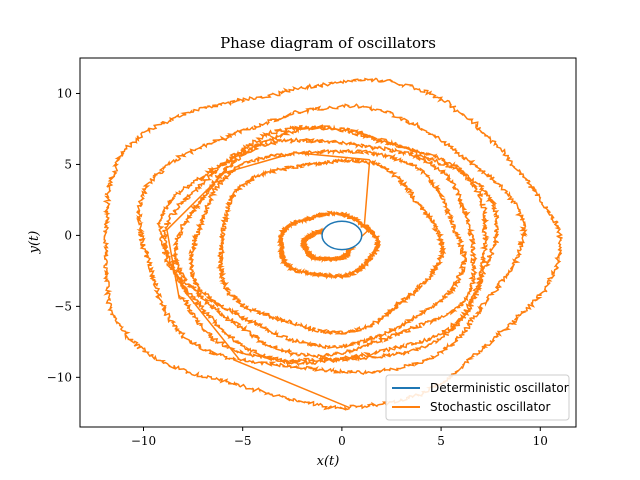  Describe the element at coordinates (64, 93) in the screenshot. I see `y-tick-label: 10` at that location.